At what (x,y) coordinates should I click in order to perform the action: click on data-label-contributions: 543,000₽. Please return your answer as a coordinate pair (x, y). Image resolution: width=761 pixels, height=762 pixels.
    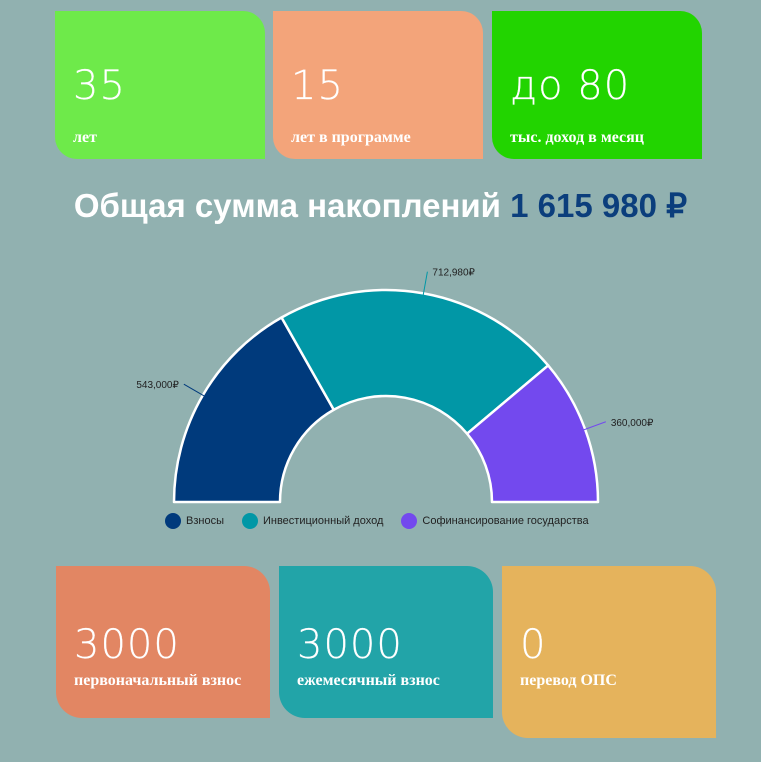
    Looking at the image, I should click on (157, 385).